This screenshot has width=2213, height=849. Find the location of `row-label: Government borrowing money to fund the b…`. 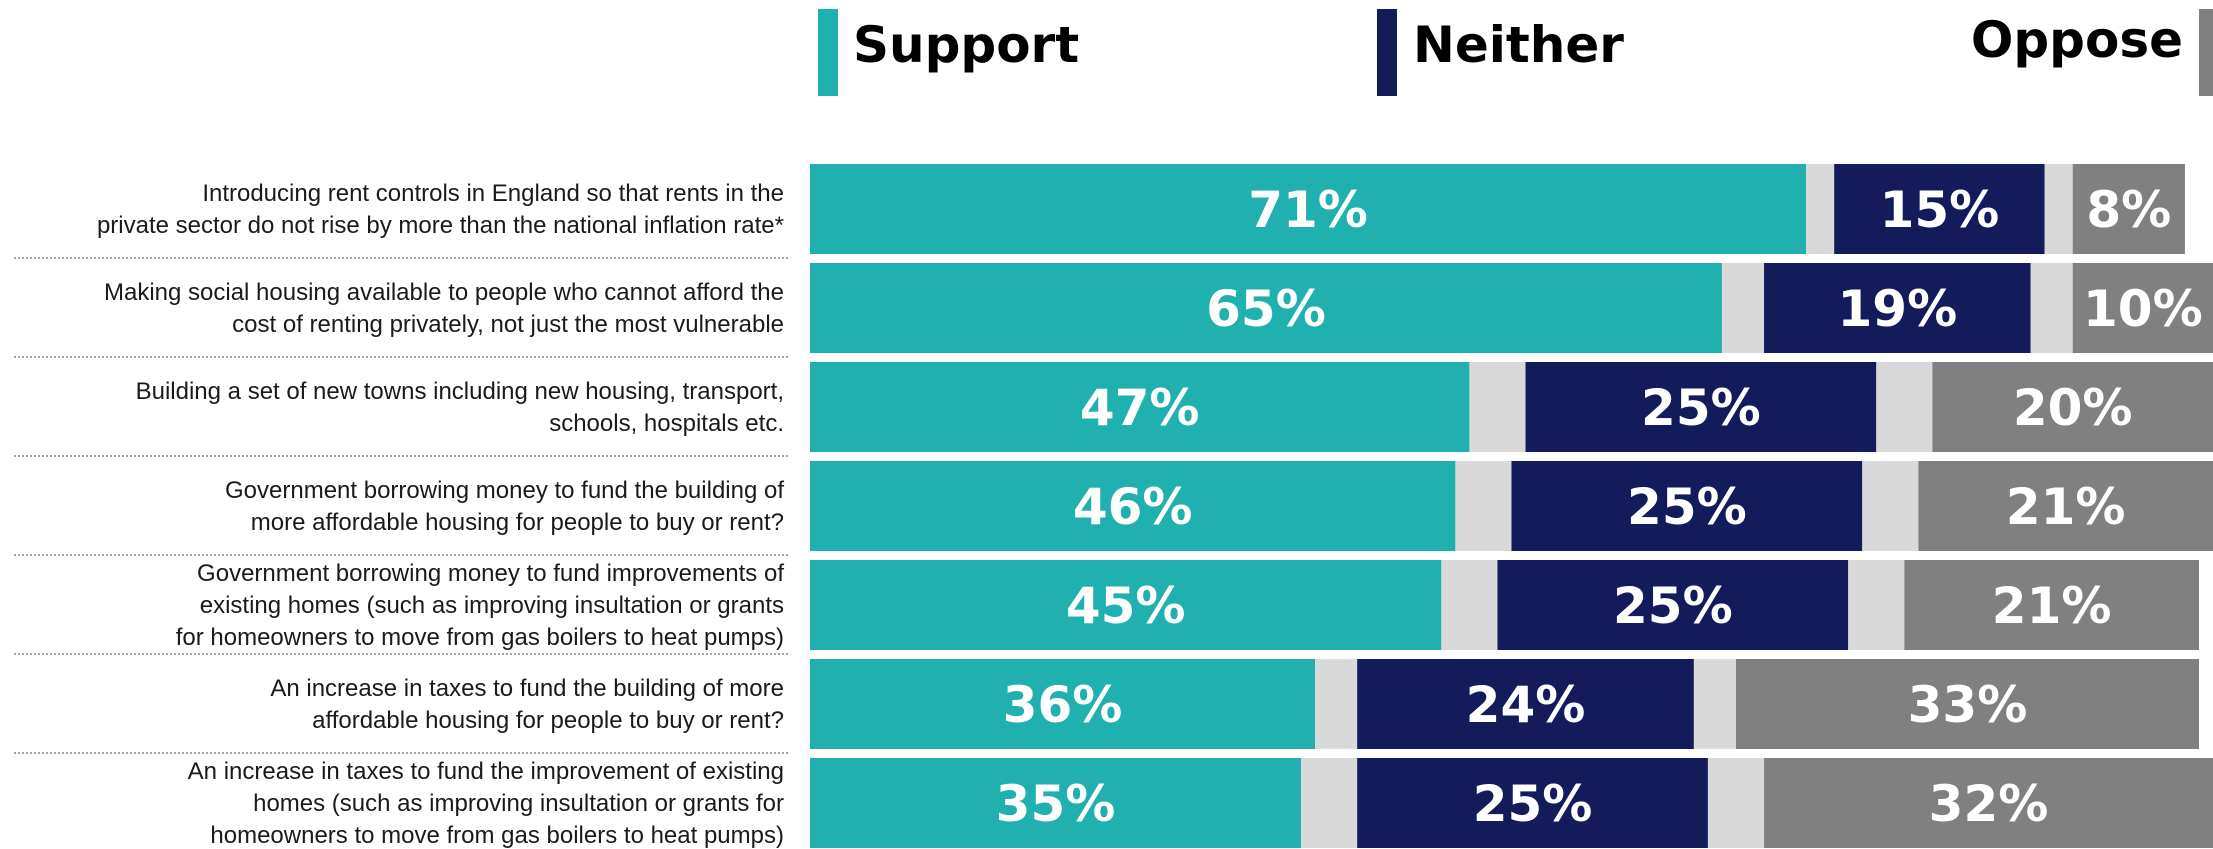

row-label: Government borrowing money to fund the b… is located at coordinates (504, 506).